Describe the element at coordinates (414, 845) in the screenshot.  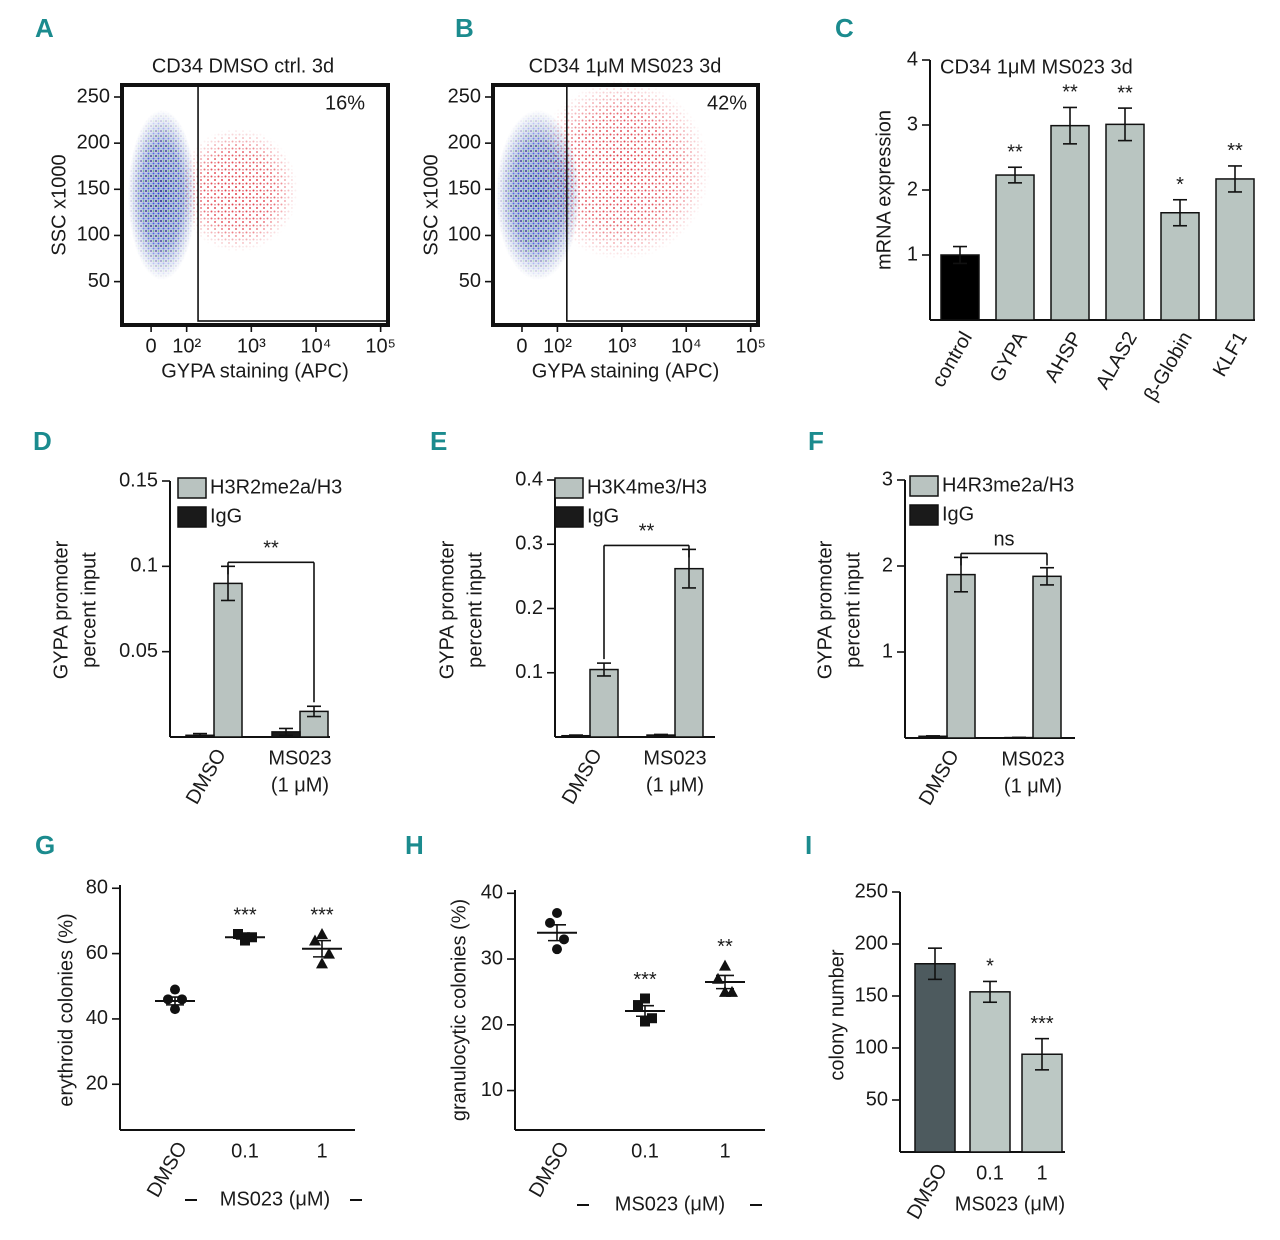
I see `panel-letter: H` at that location.